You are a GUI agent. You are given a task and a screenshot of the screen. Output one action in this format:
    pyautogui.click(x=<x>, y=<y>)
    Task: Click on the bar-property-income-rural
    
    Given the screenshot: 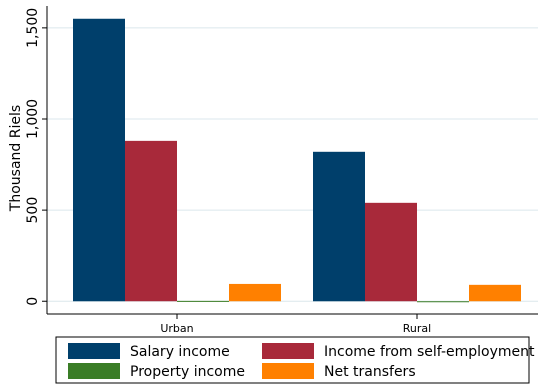 What is the action you would take?
    pyautogui.click(x=443, y=302)
    